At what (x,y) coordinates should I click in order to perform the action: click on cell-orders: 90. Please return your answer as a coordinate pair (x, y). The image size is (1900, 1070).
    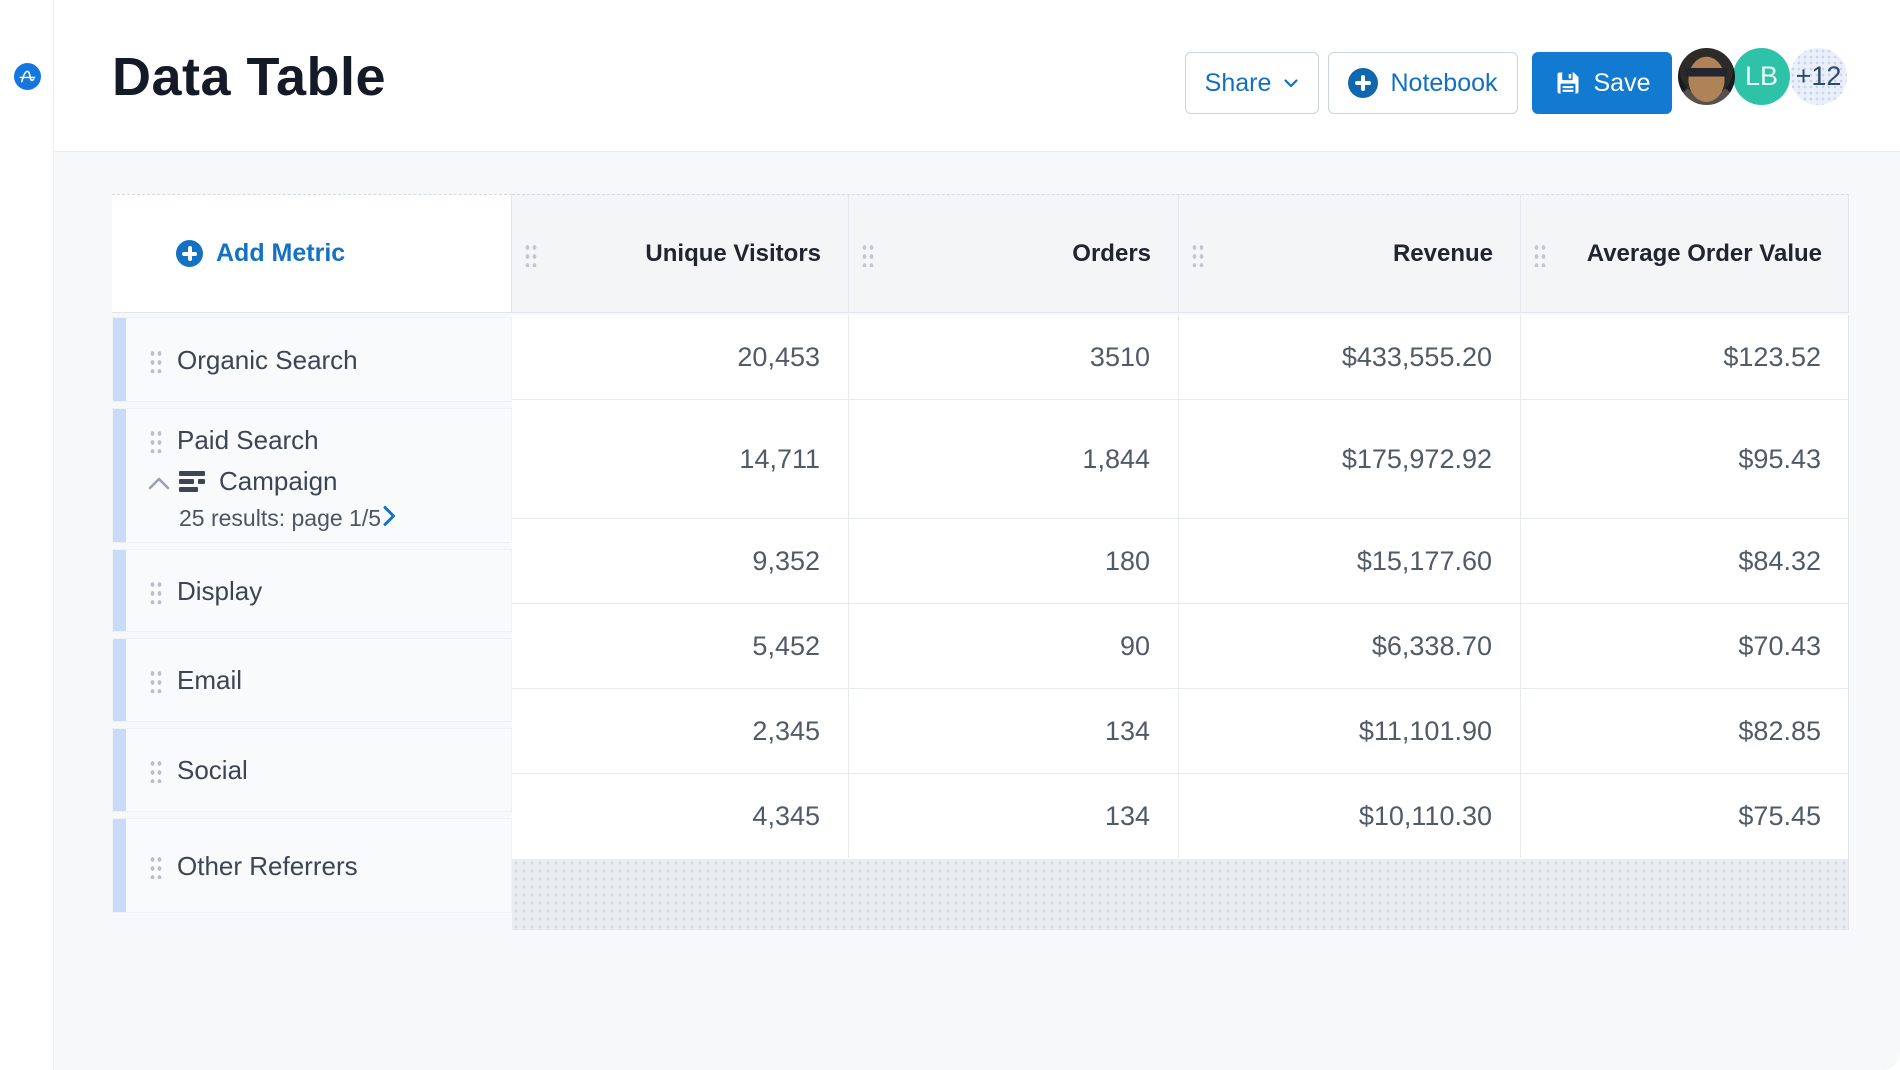
    Looking at the image, I should click on (1013, 646).